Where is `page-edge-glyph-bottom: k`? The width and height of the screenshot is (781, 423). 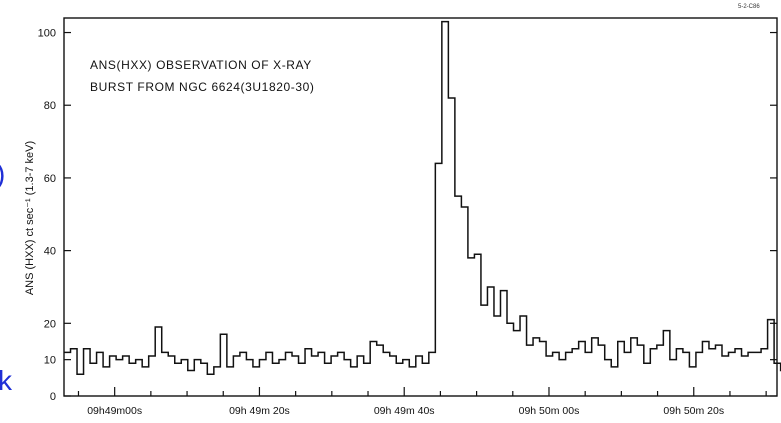 page-edge-glyph-bottom: k is located at coordinates (6, 380).